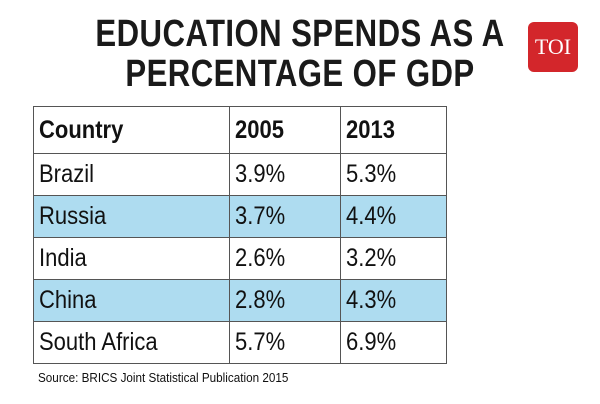 Image resolution: width=600 pixels, height=404 pixels. I want to click on country-cell: Russia, so click(131, 216).